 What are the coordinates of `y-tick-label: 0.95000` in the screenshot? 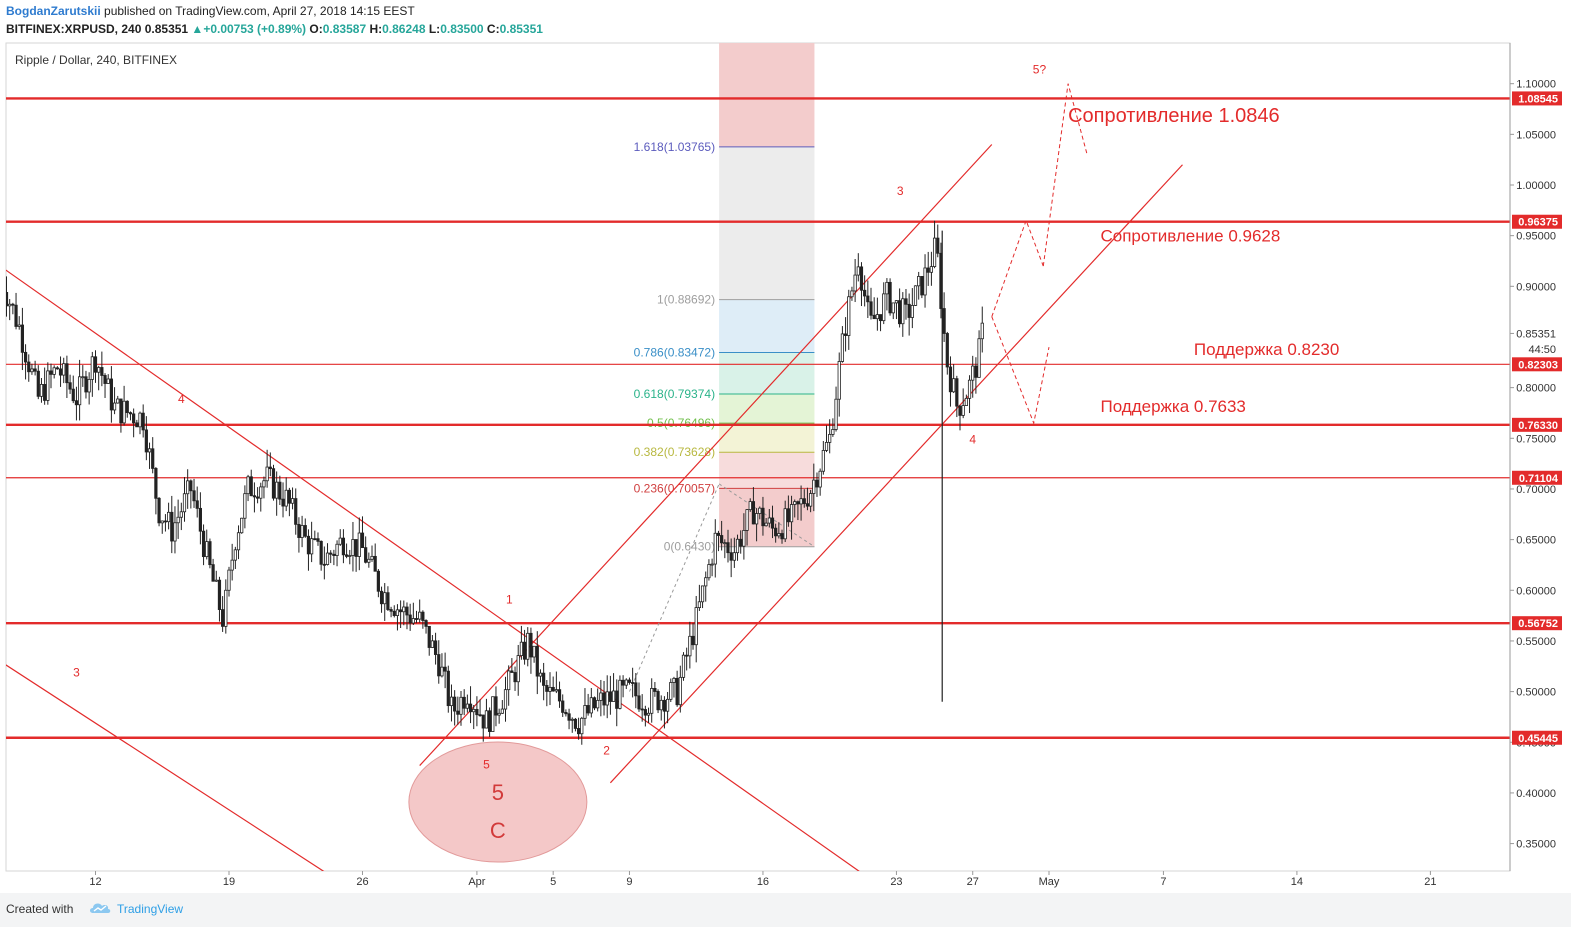 It's located at (1536, 237).